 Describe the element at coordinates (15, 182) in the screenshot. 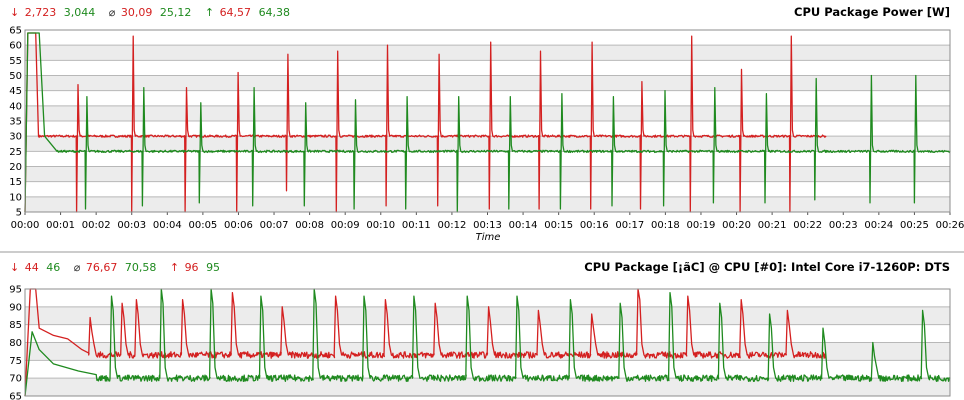

I see `power-y-tick-label: 15` at that location.